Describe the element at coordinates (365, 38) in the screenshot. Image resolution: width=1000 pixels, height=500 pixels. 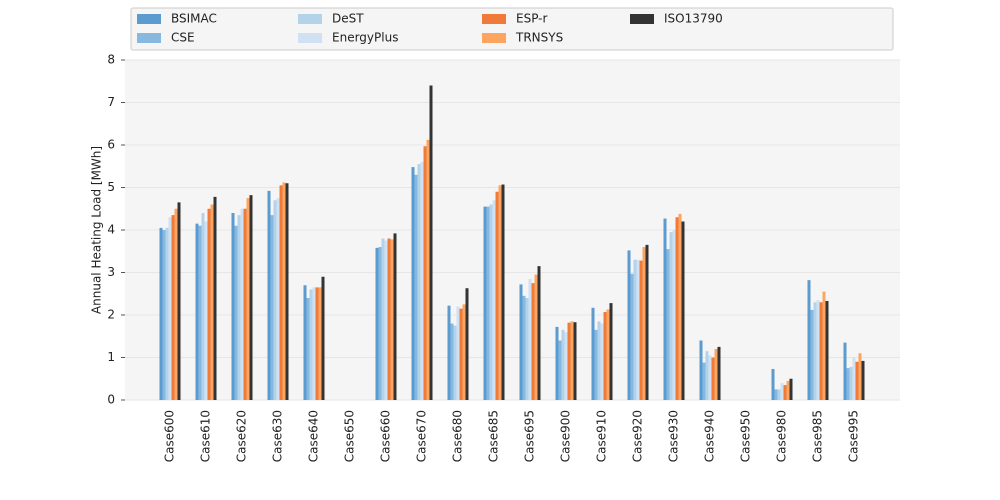
I see `legend-label: EnergyPlus` at that location.